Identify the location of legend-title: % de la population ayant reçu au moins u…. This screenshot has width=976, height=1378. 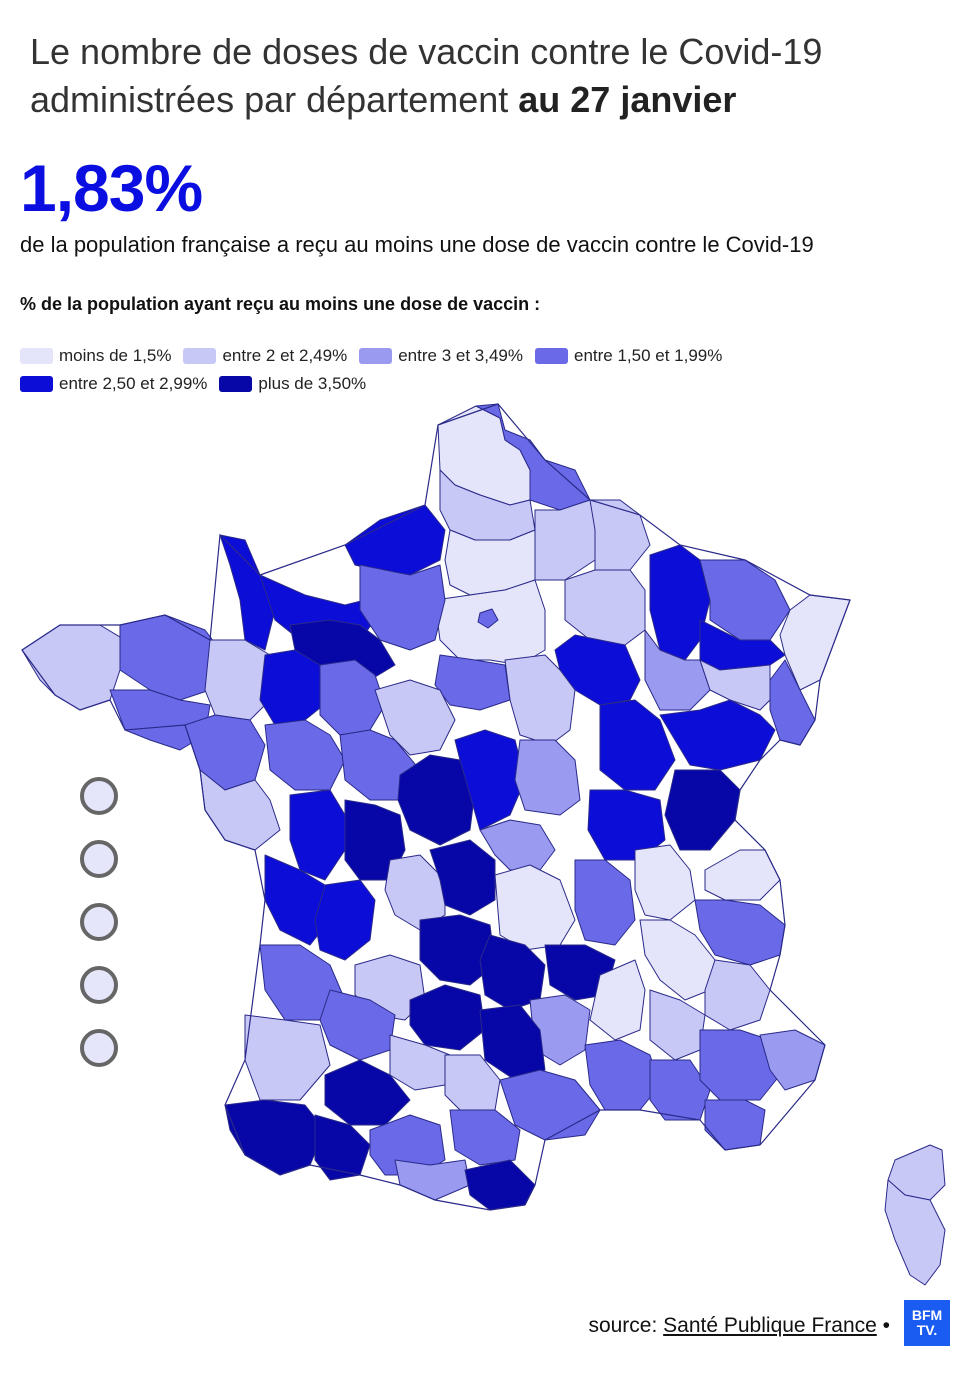
(280, 304).